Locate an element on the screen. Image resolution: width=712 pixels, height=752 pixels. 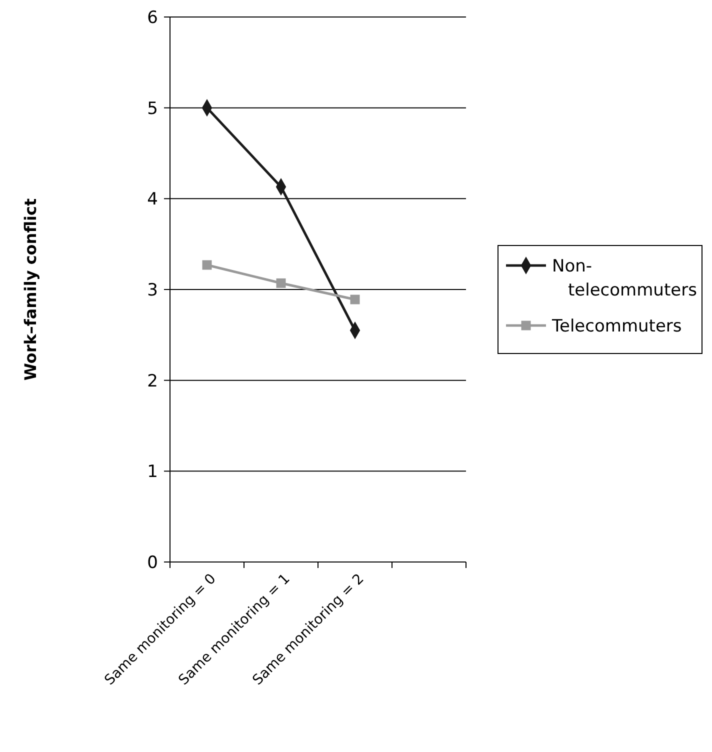
y-tick-label: 1 is located at coordinates (152, 472).